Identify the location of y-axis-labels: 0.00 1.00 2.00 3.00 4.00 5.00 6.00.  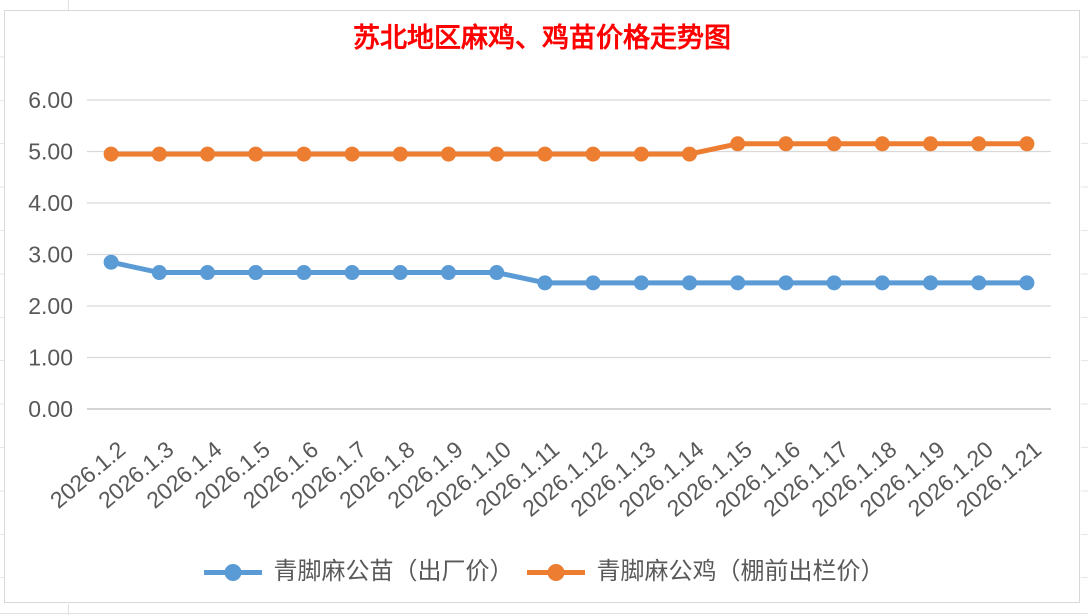
(50, 254).